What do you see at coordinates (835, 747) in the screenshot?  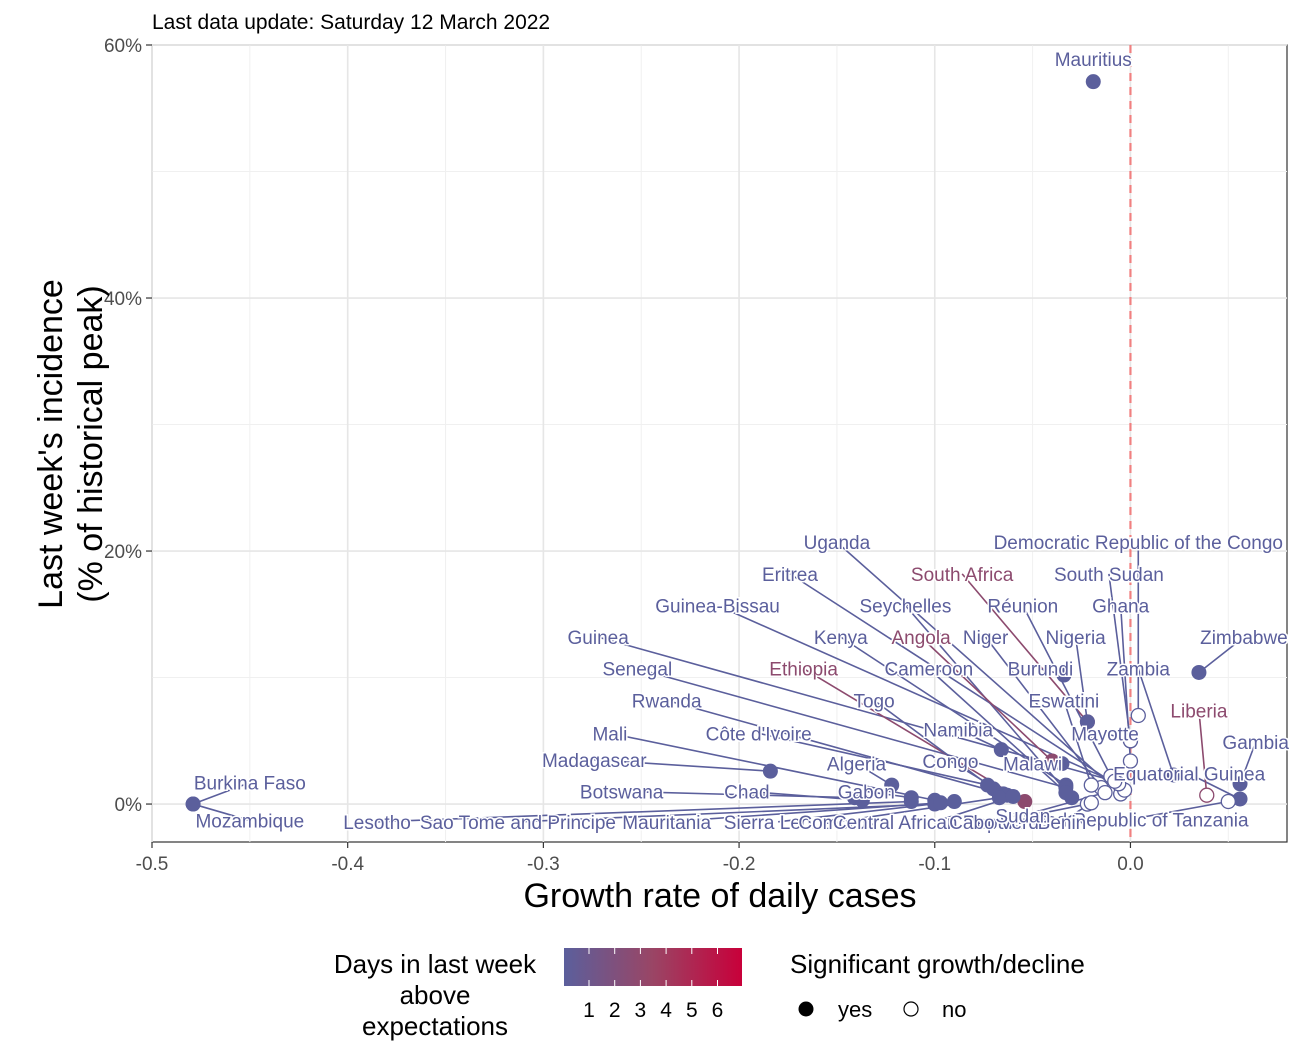 I see `leader-line-rwanda` at bounding box center [835, 747].